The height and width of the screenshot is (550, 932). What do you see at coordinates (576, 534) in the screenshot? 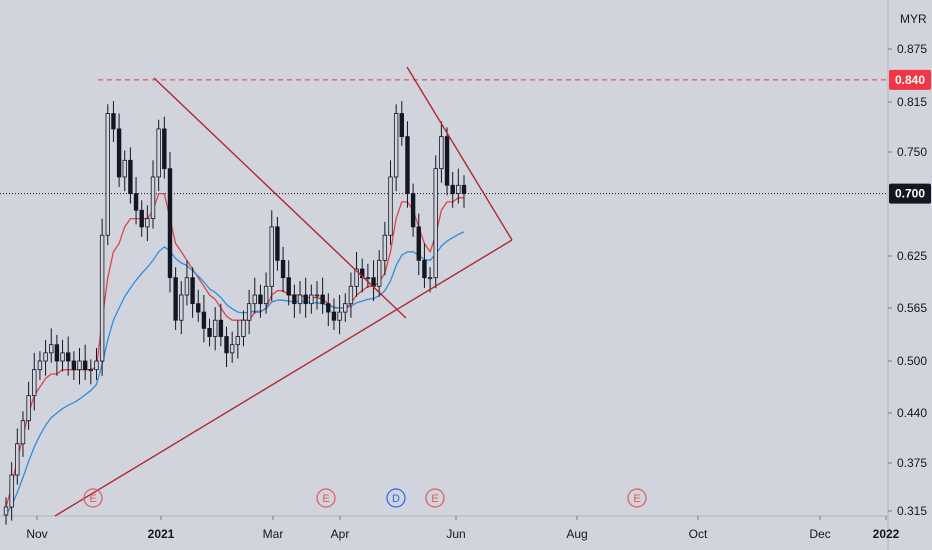
I see `x-tick-label: Aug` at bounding box center [576, 534].